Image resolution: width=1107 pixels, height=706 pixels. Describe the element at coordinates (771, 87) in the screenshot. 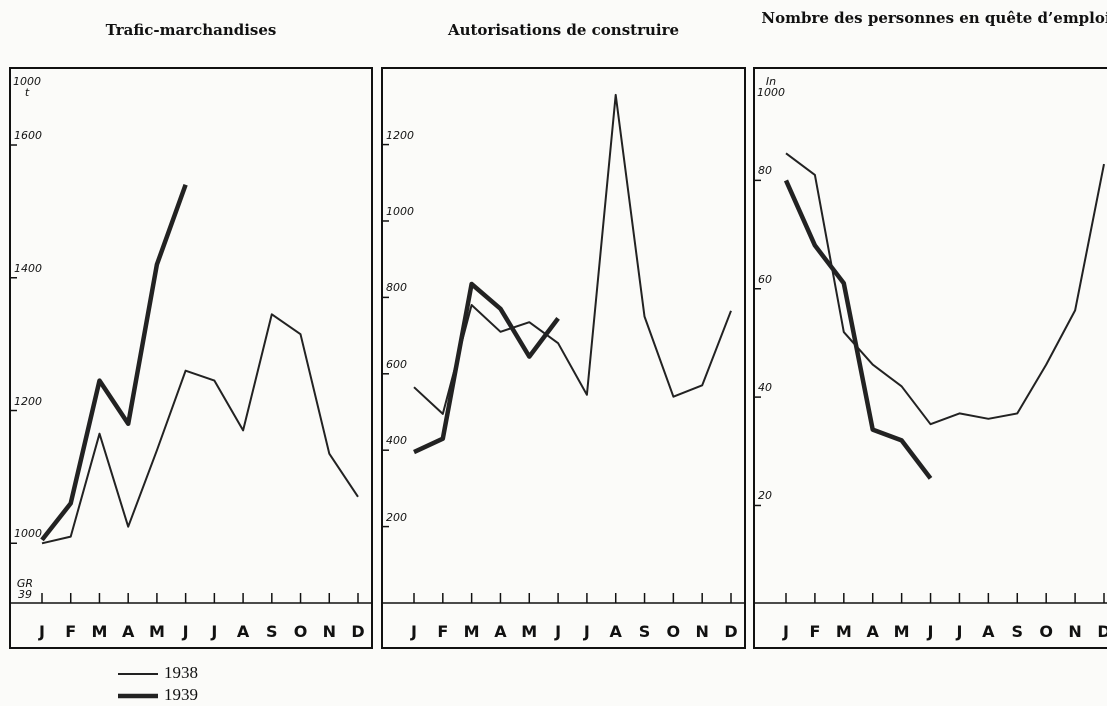

I see `y-axis-label: In 1000` at that location.